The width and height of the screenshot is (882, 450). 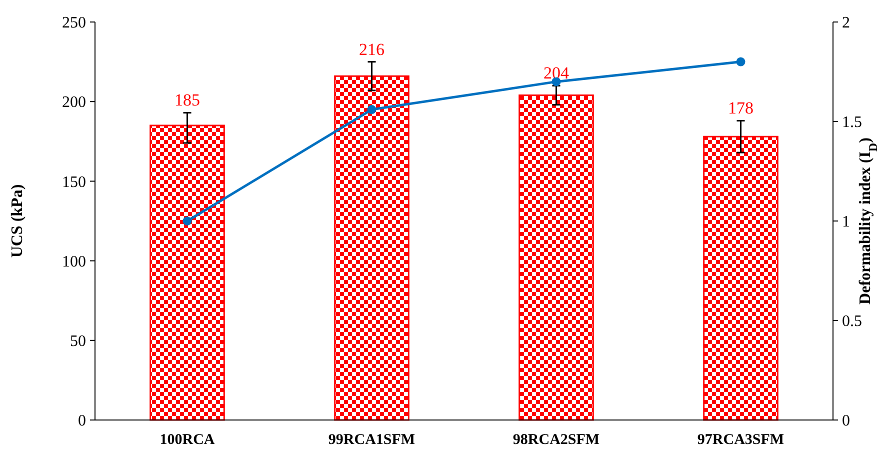 What do you see at coordinates (17, 221) in the screenshot?
I see `y-axis-title: UCS (kPa)` at bounding box center [17, 221].